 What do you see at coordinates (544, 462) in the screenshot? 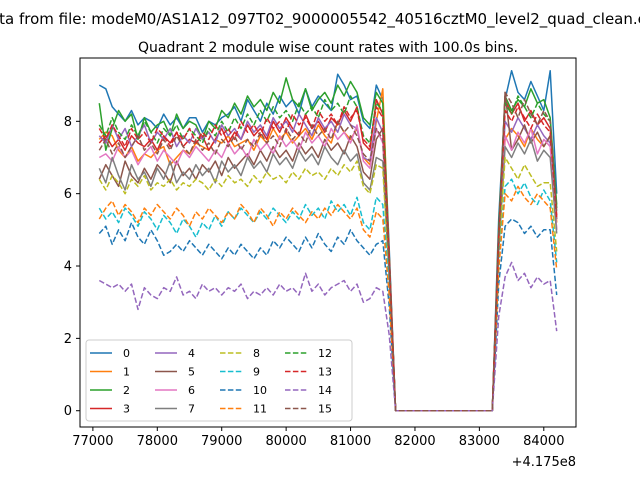
I see `x-offset-label: +4.175e8` at bounding box center [544, 462].